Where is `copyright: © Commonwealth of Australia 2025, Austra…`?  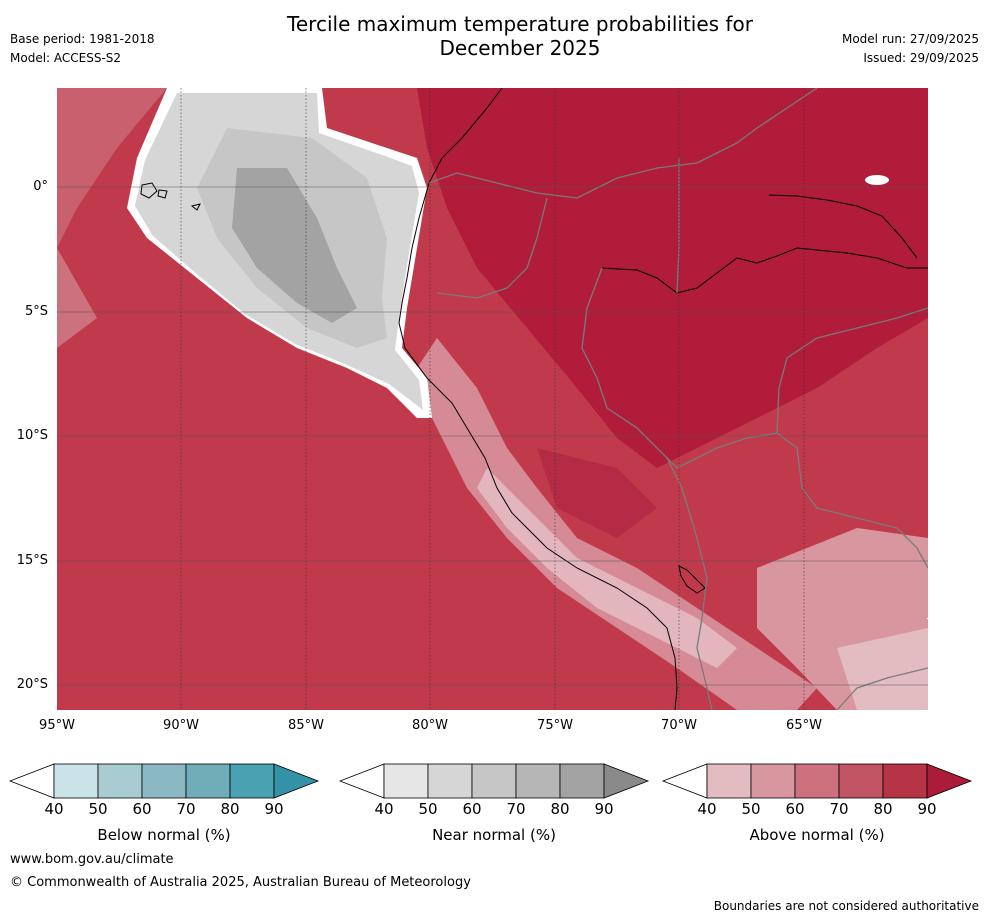 copyright: © Commonwealth of Australia 2025, Austra… is located at coordinates (240, 882).